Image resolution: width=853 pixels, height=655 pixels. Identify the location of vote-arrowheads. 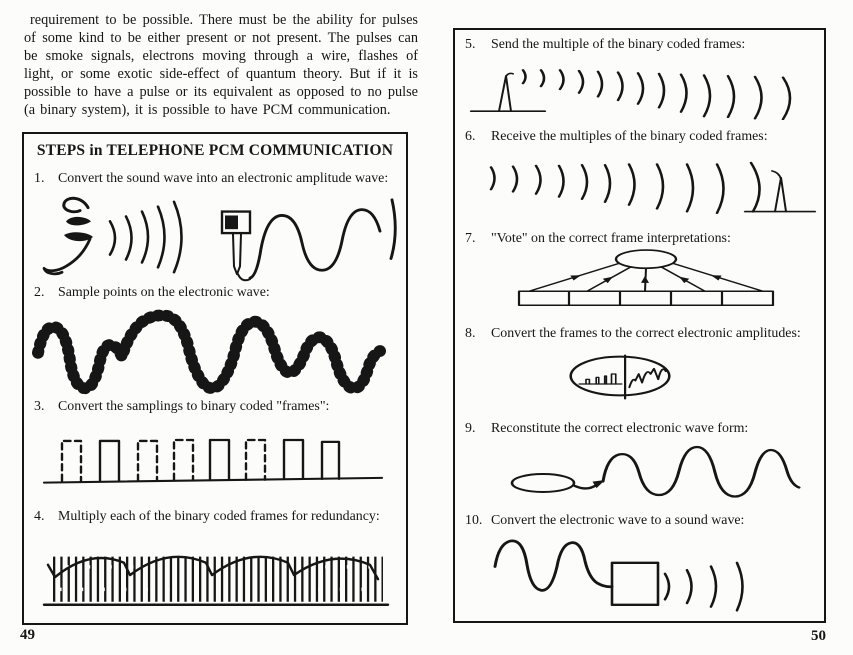
(646, 279).